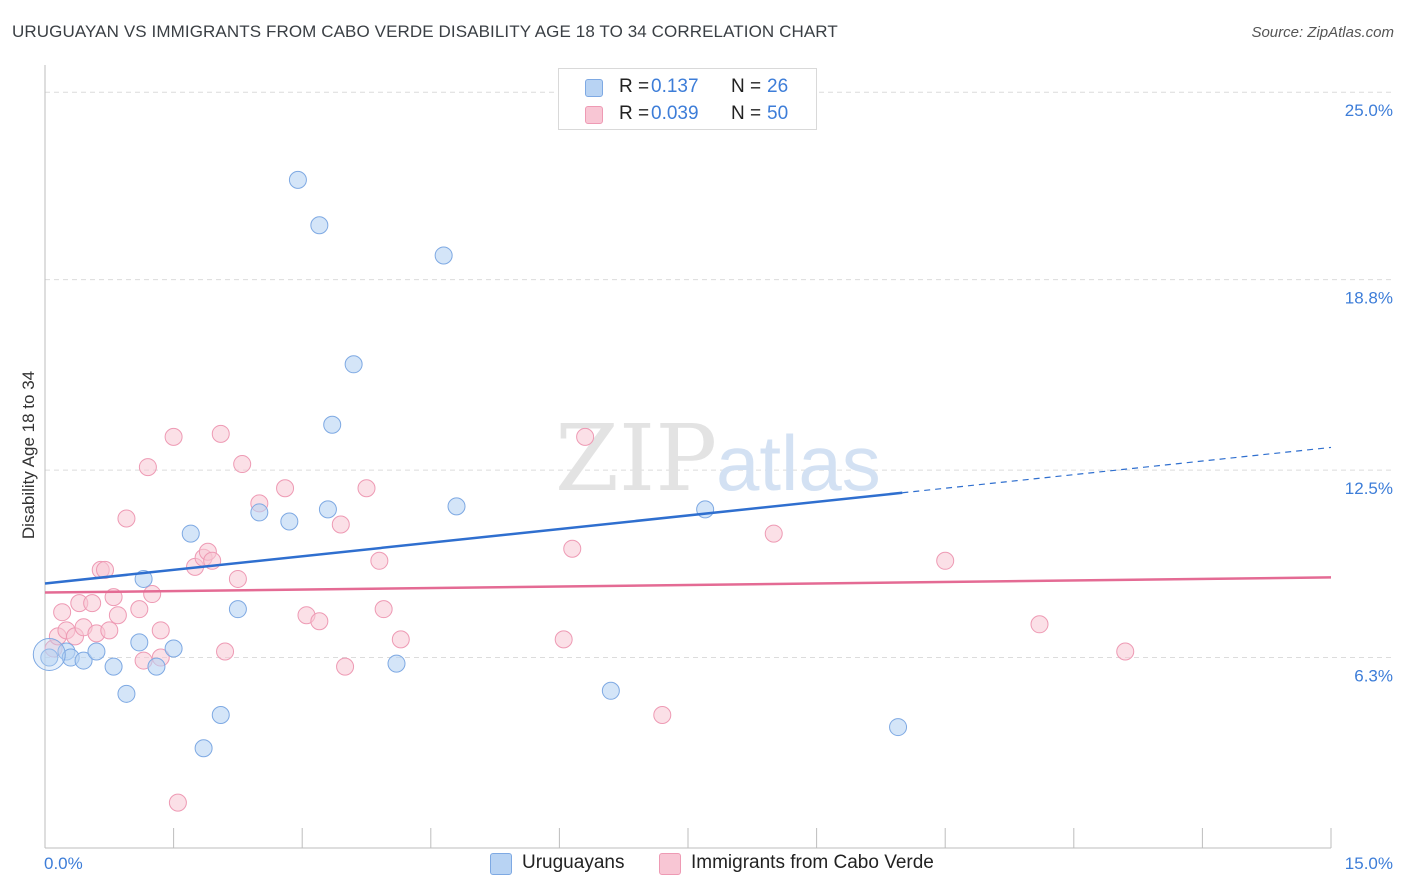 The image size is (1406, 892). I want to click on bottom-legend-swatch-blue, so click(501, 864).